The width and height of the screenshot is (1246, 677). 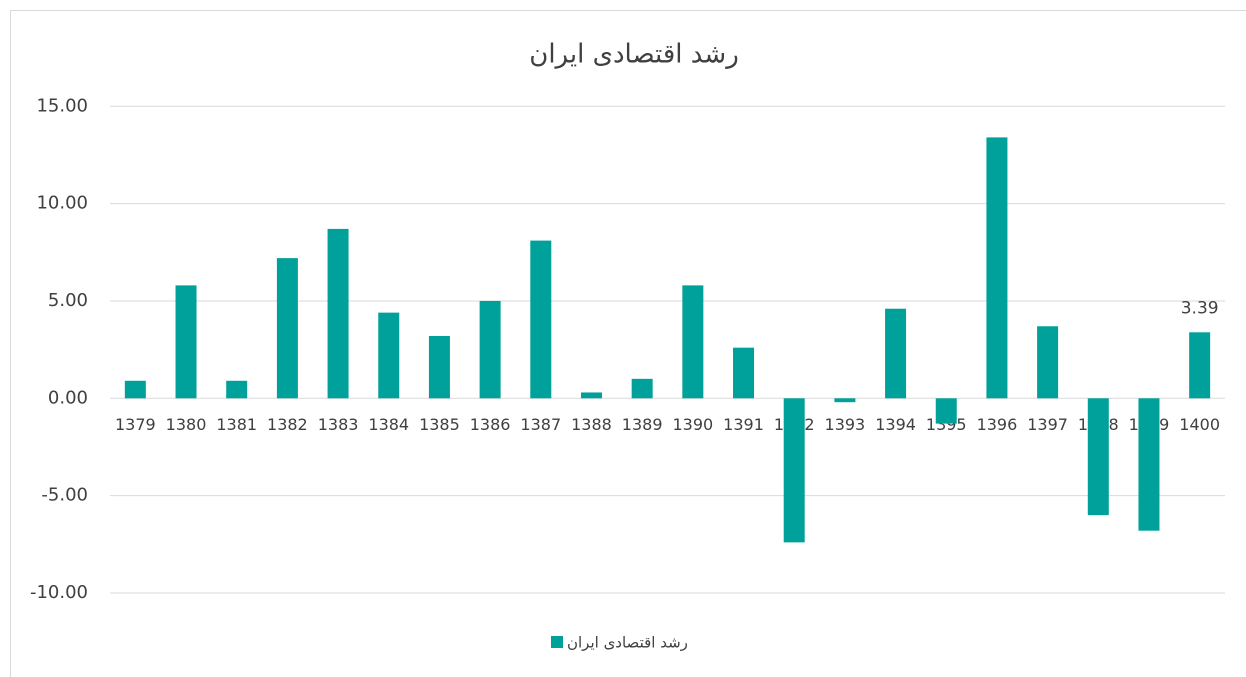 I want to click on legend-label: رشد اقتصادی ایران, so click(x=627, y=643).